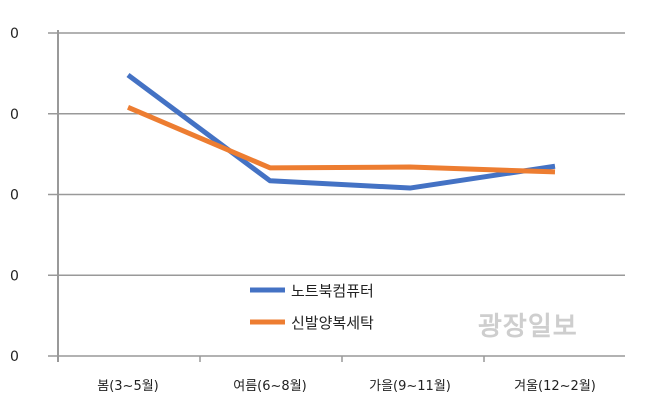 This screenshot has height=417, width=648. What do you see at coordinates (128, 386) in the screenshot?
I see `x-tick-label: 봄(3~5월)` at bounding box center [128, 386].